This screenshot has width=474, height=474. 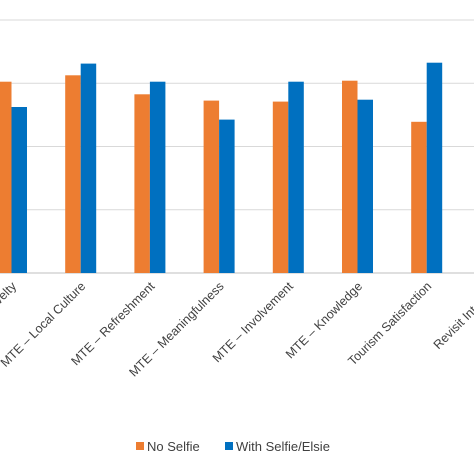 What do you see at coordinates (452, 315) in the screenshot?
I see `x-tick-label-7: Revisit Intention` at bounding box center [452, 315].